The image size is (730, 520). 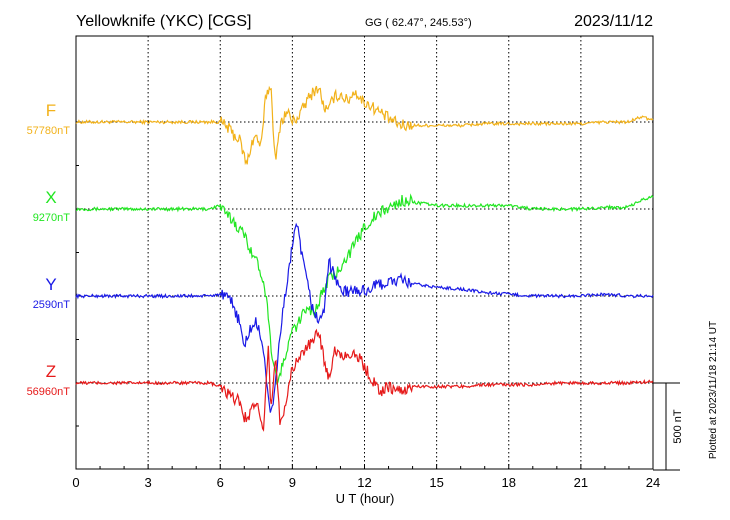 What do you see at coordinates (653, 482) in the screenshot?
I see `x-tick-label: 24` at bounding box center [653, 482].